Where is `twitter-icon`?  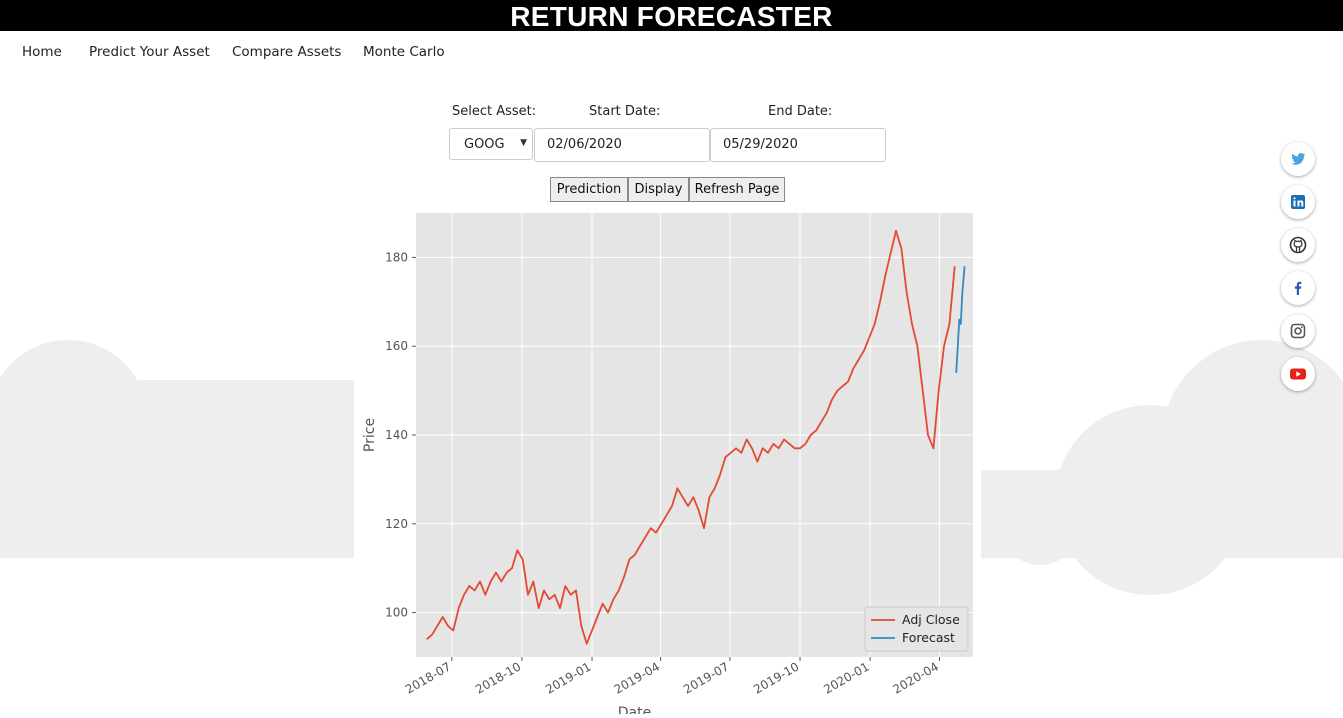 twitter-icon is located at coordinates (1298, 159).